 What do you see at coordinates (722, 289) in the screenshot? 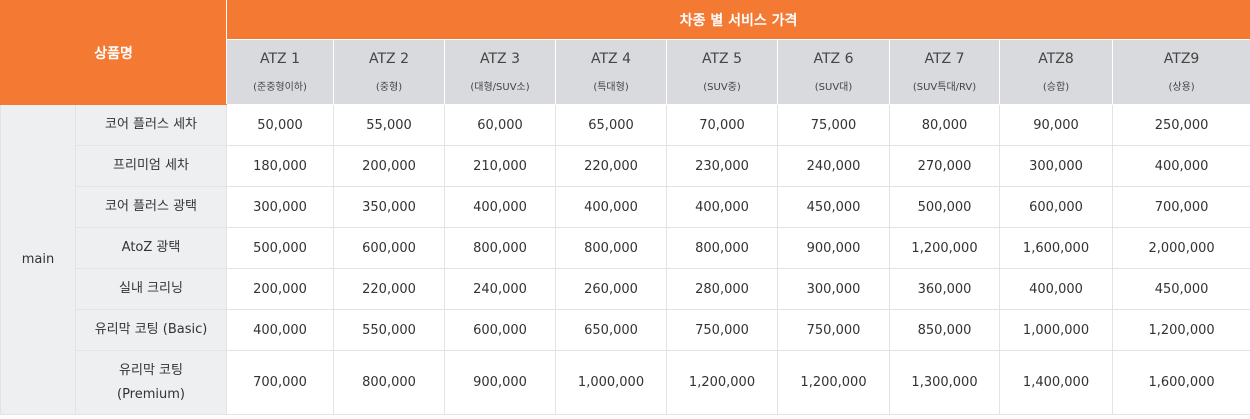
I see `price-cell: 280,000` at bounding box center [722, 289].